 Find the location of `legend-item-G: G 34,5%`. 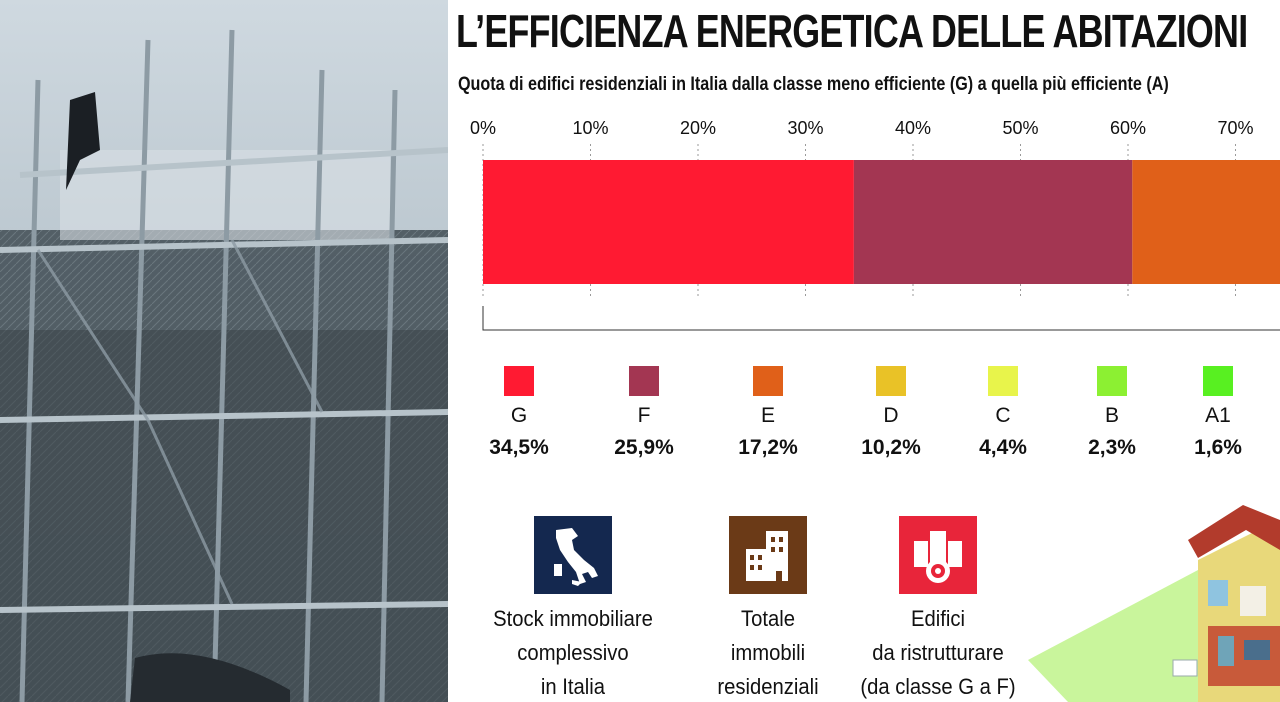

legend-item-G: G 34,5% is located at coordinates (519, 413).